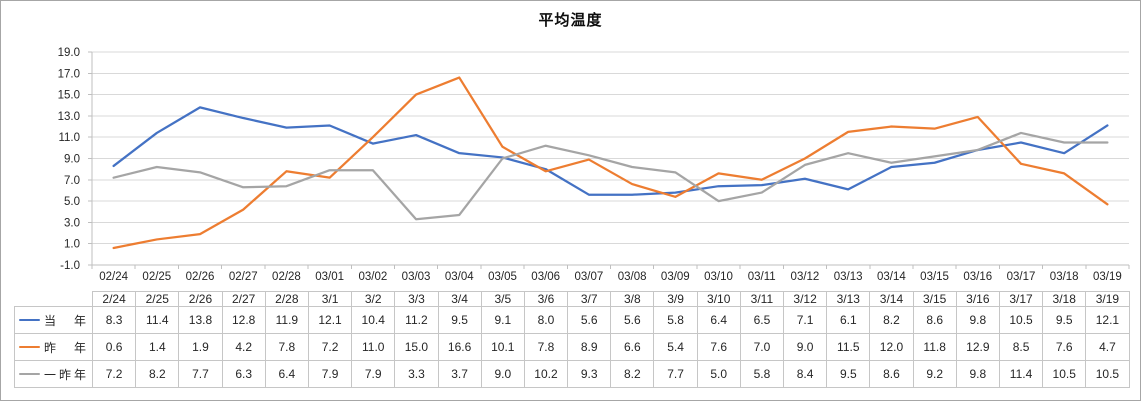  What do you see at coordinates (1021, 347) in the screenshot?
I see `table-cell: 8.5` at bounding box center [1021, 347].